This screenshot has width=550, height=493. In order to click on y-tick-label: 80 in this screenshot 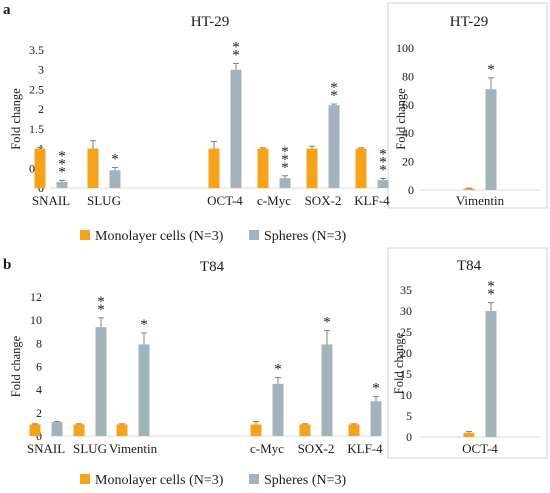, I will do `click(408, 76)`.